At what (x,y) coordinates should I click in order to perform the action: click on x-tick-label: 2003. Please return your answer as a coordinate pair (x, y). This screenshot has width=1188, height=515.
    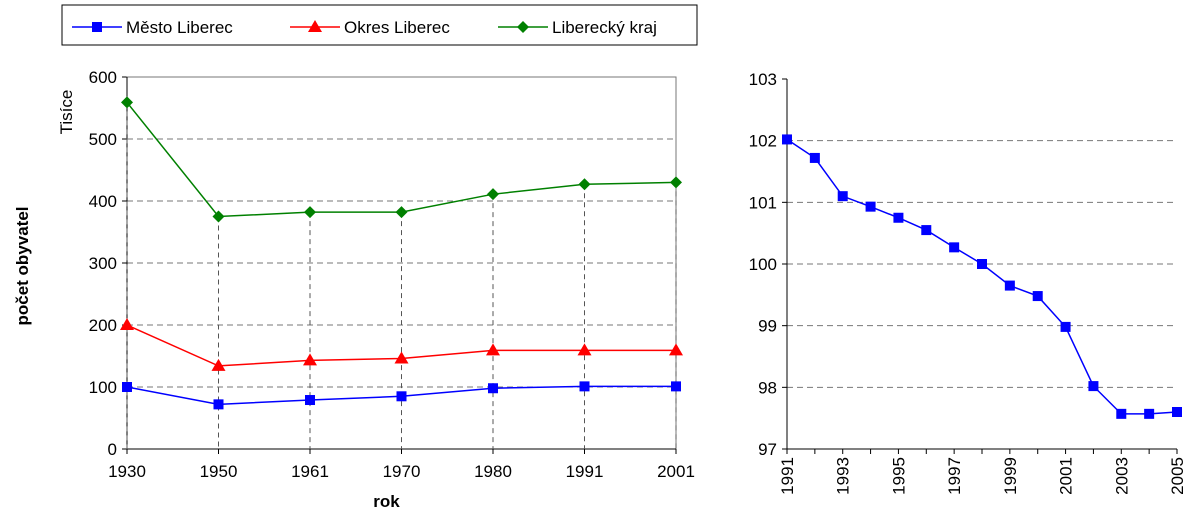
    Looking at the image, I should click on (1121, 476).